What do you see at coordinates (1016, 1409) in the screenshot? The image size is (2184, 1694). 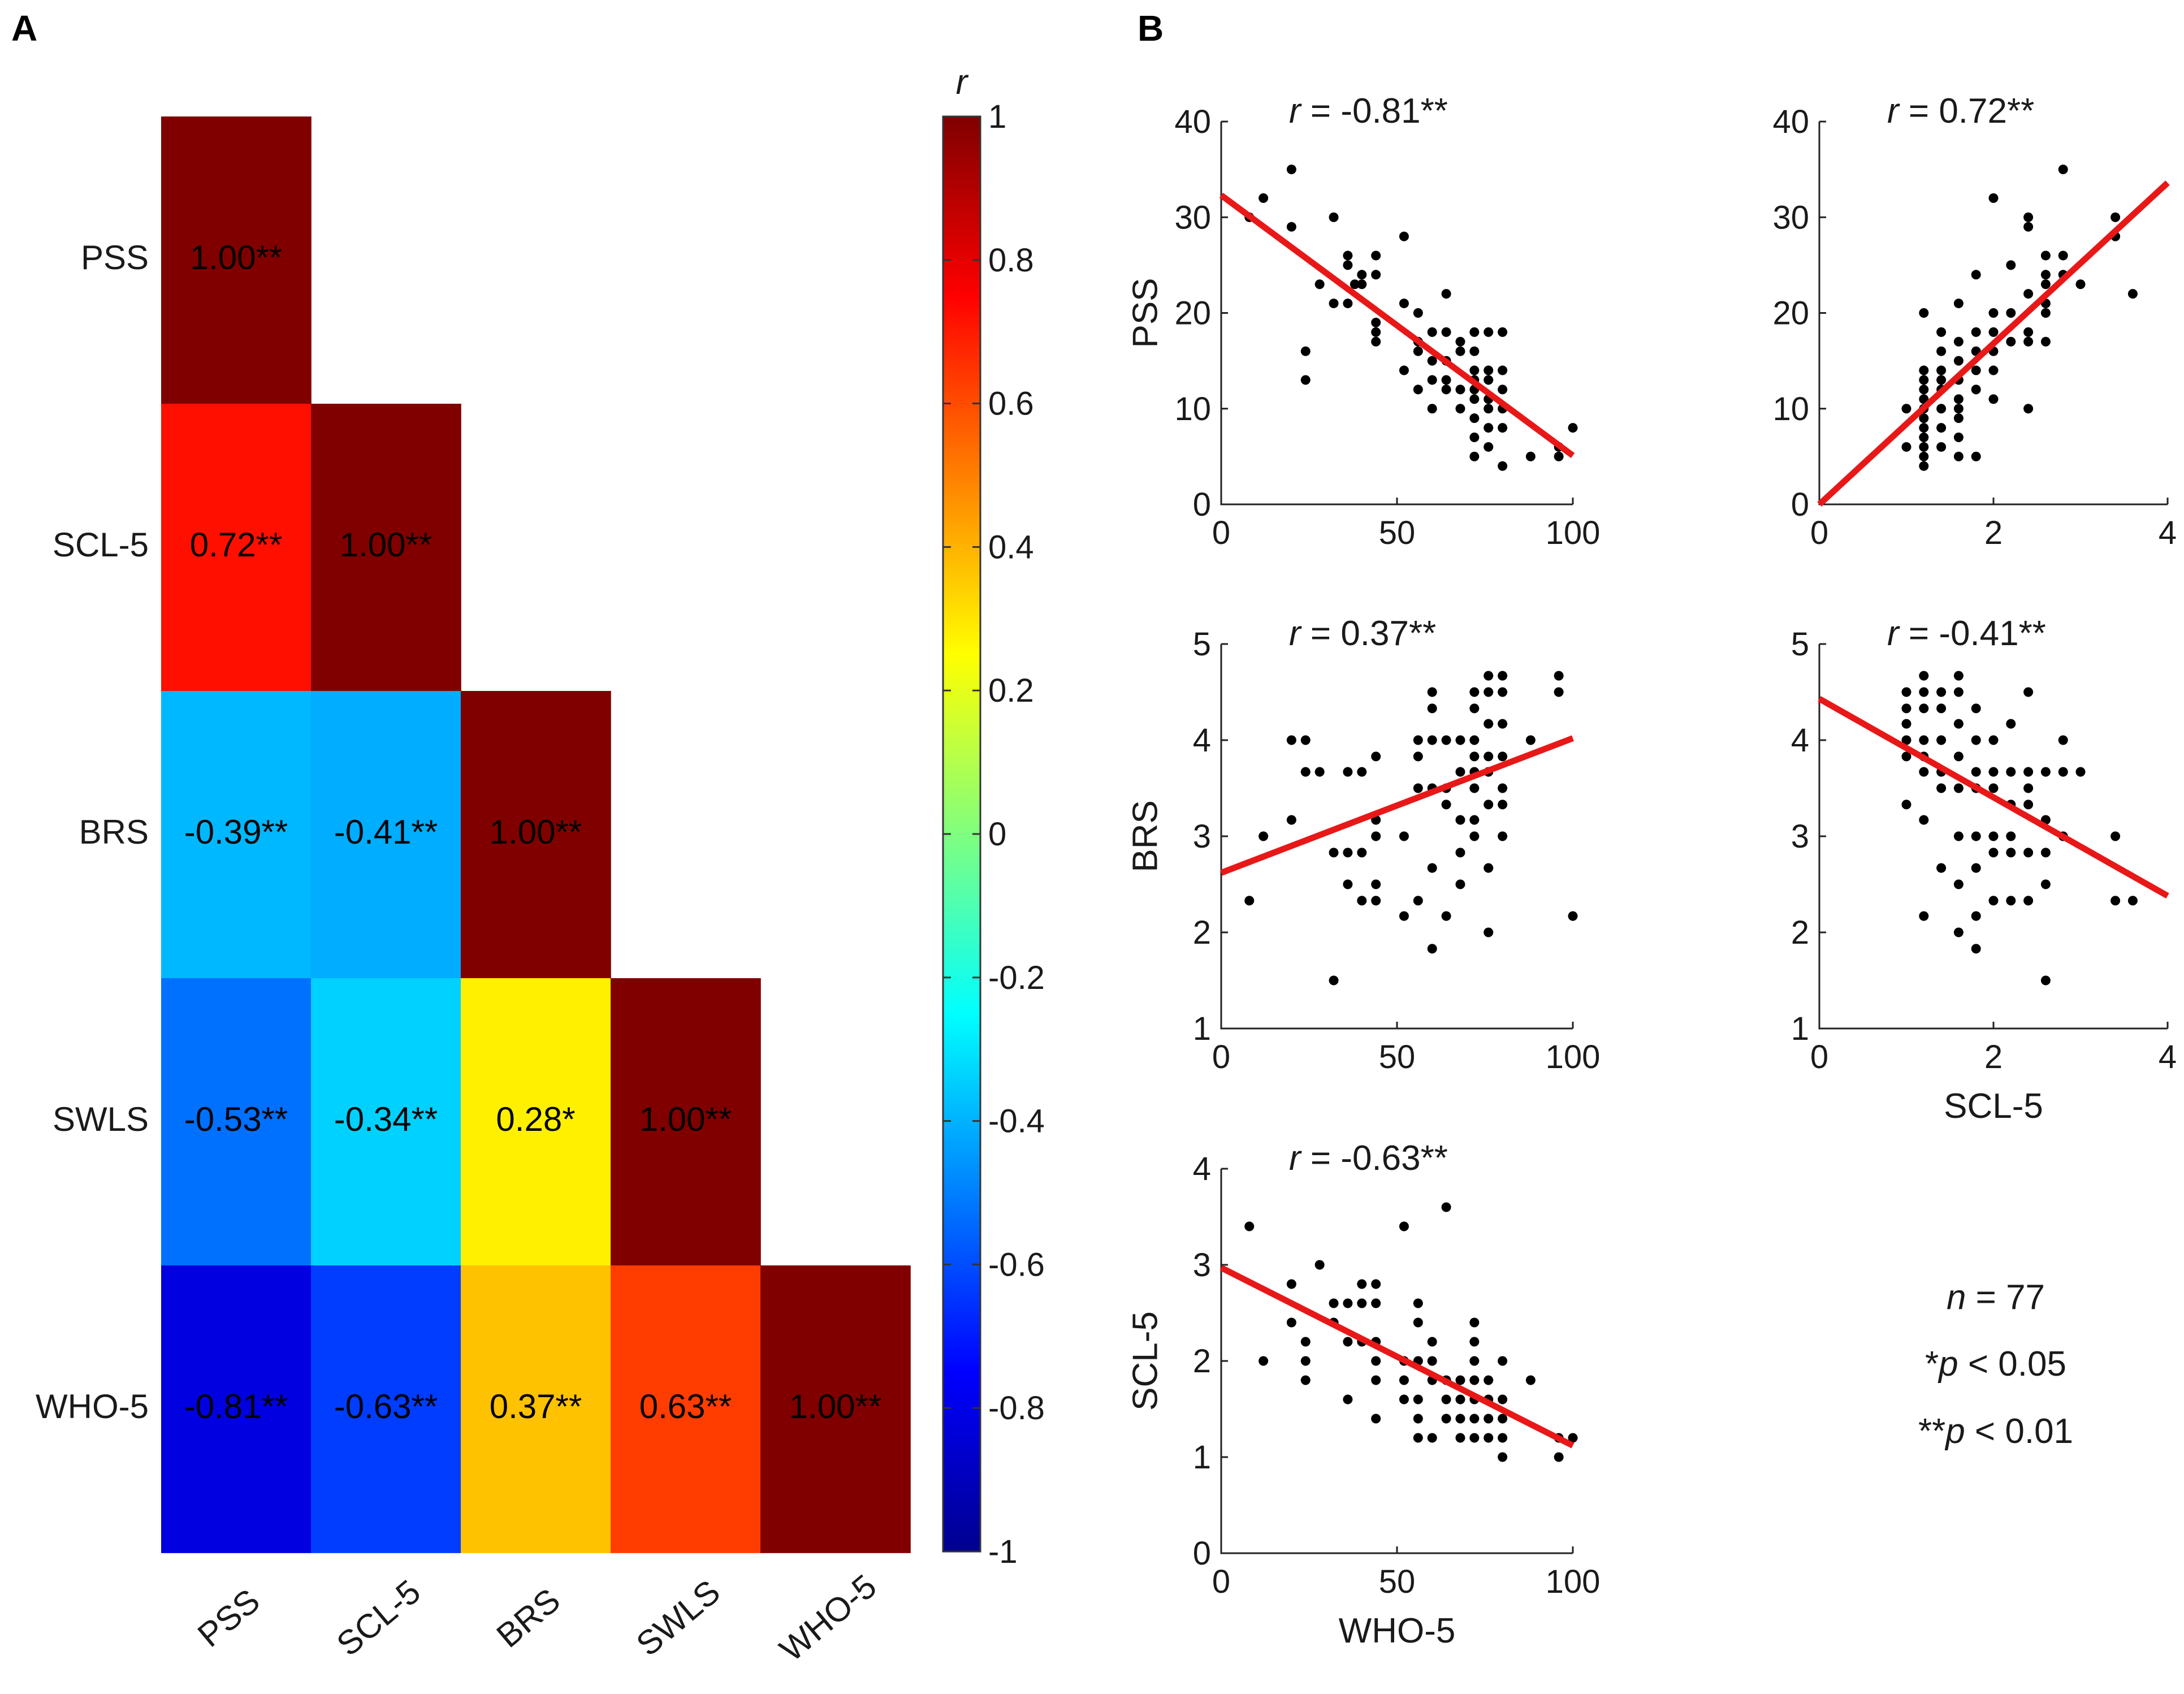 I see `colorbar-tick-label: -0.8` at bounding box center [1016, 1409].